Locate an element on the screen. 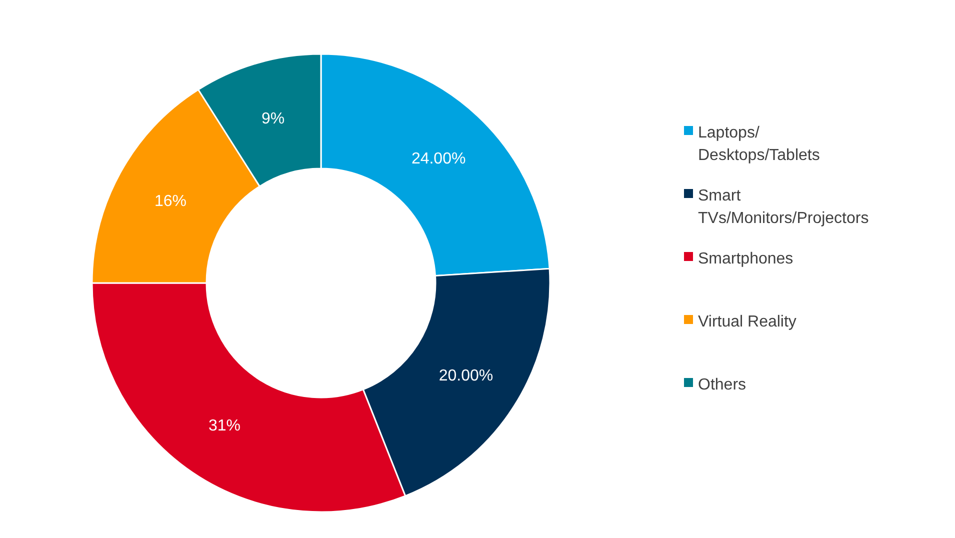 The height and width of the screenshot is (538, 955). legend-label: Laptops/ Desktops/Tablets is located at coordinates (759, 144).